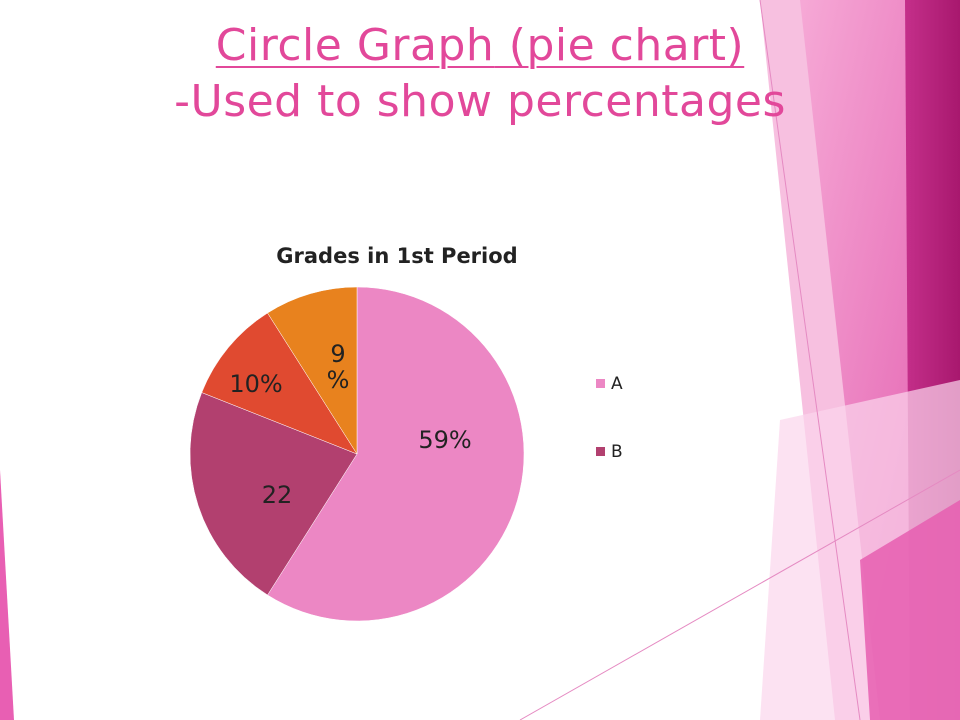 This screenshot has height=720, width=960. Describe the element at coordinates (444, 440) in the screenshot. I see `slice-data-label-1: 59%` at that location.